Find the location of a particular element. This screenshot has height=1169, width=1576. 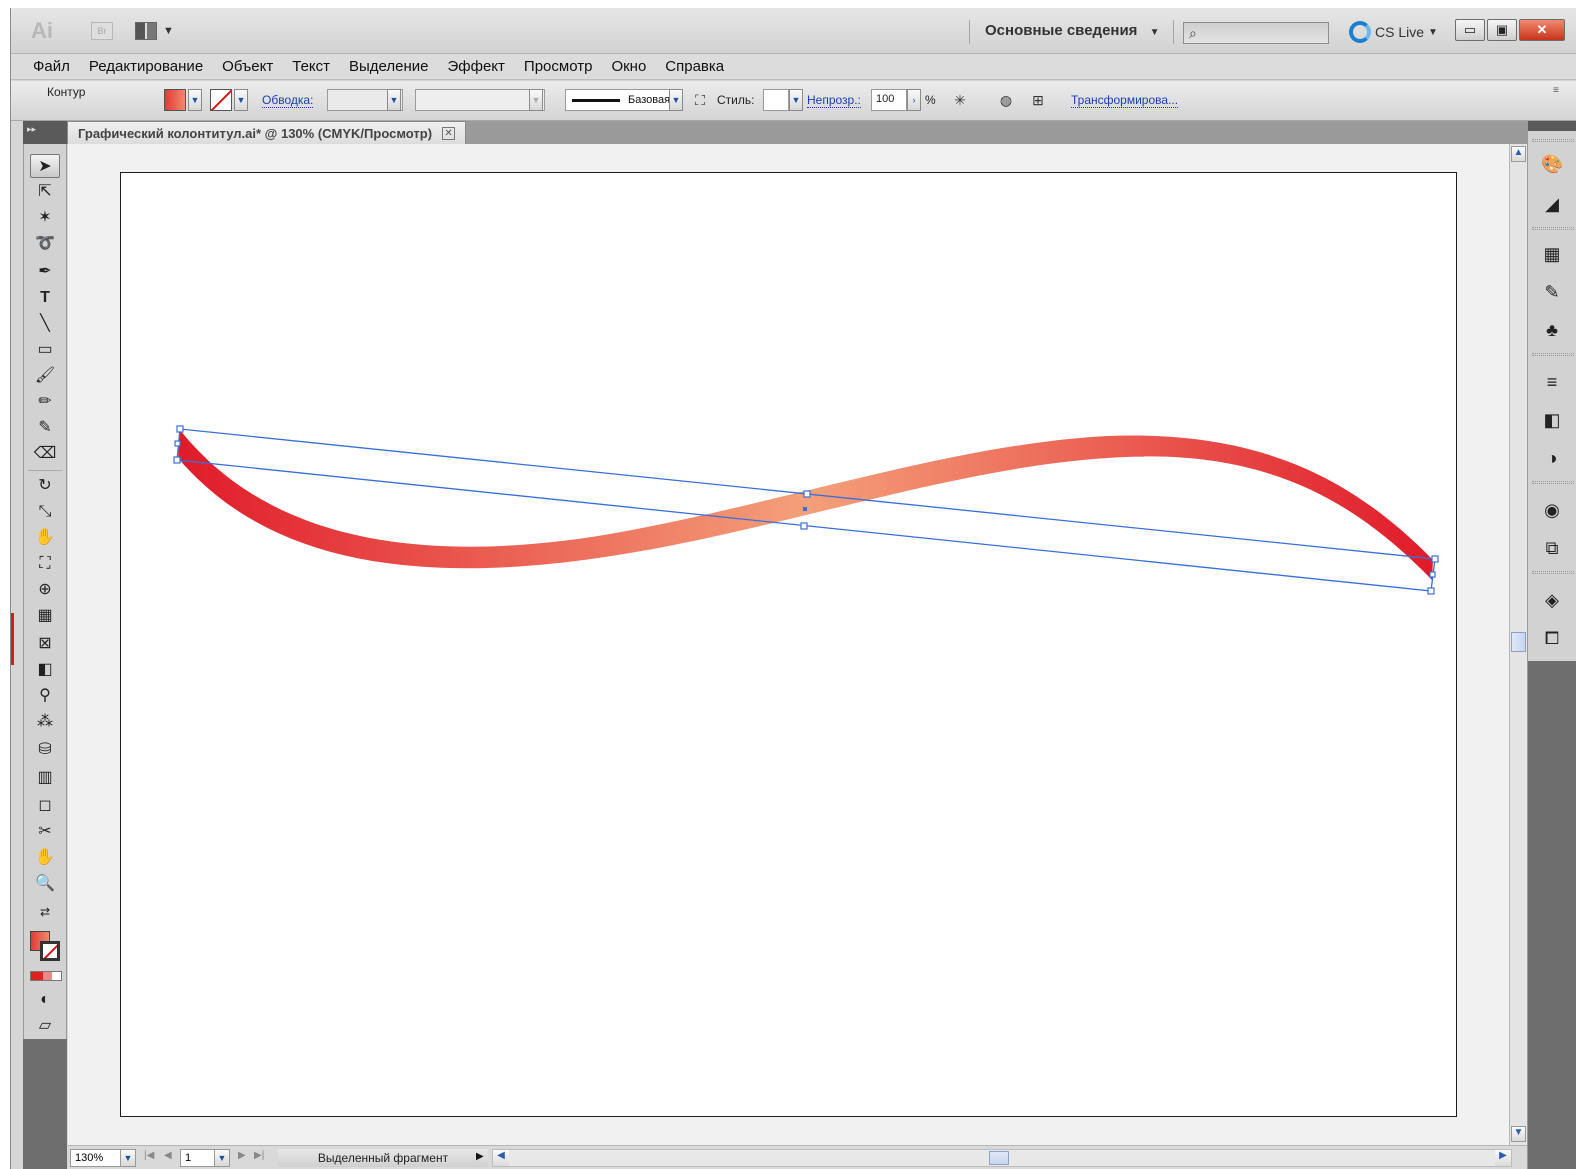

menu-edit: Редактирование is located at coordinates (146, 66).